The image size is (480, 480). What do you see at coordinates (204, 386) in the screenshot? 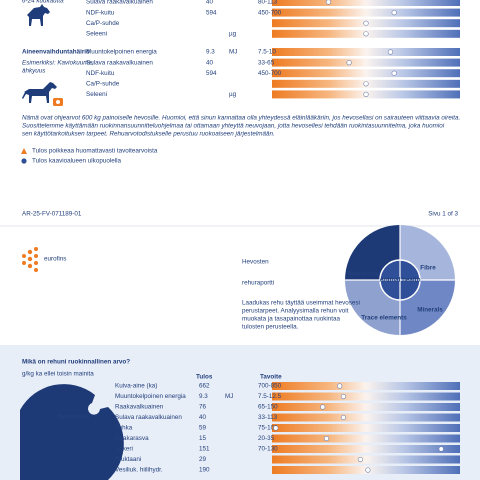
I see `row-result: 662` at bounding box center [204, 386].